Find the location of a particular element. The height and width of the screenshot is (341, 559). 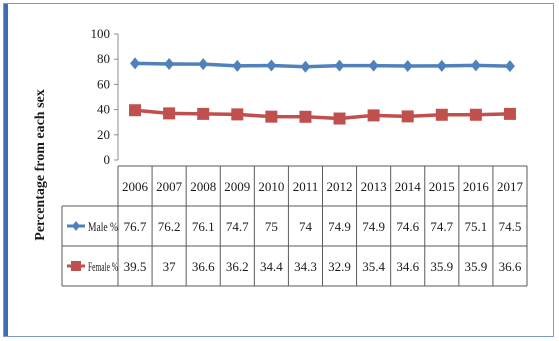

data-value-label: 74 is located at coordinates (306, 226).